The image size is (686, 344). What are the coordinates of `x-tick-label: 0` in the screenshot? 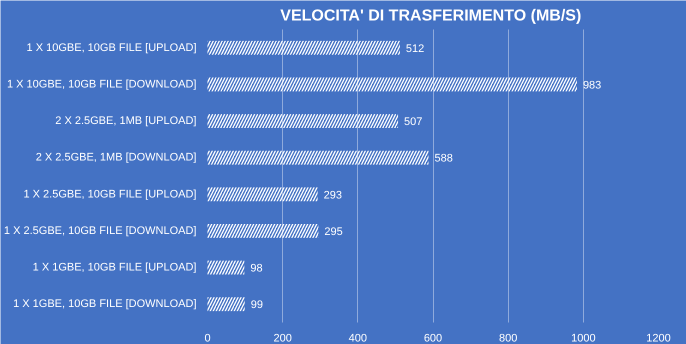 It's located at (207, 338).